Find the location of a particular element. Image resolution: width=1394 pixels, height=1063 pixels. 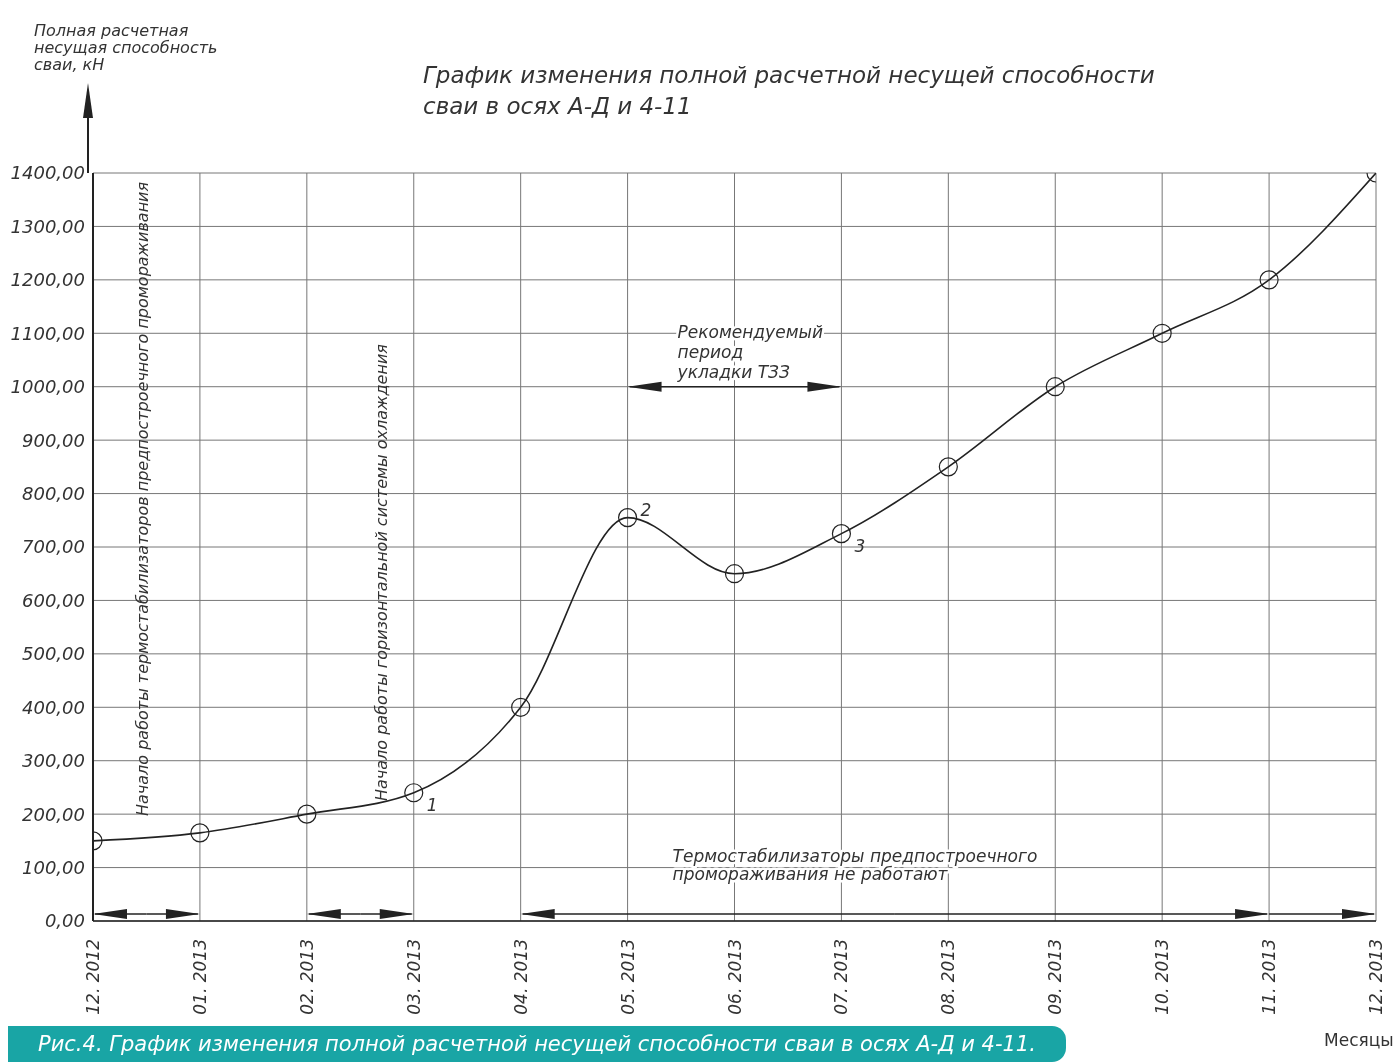

y-tick-label: 300,00 is located at coordinates (53, 761).